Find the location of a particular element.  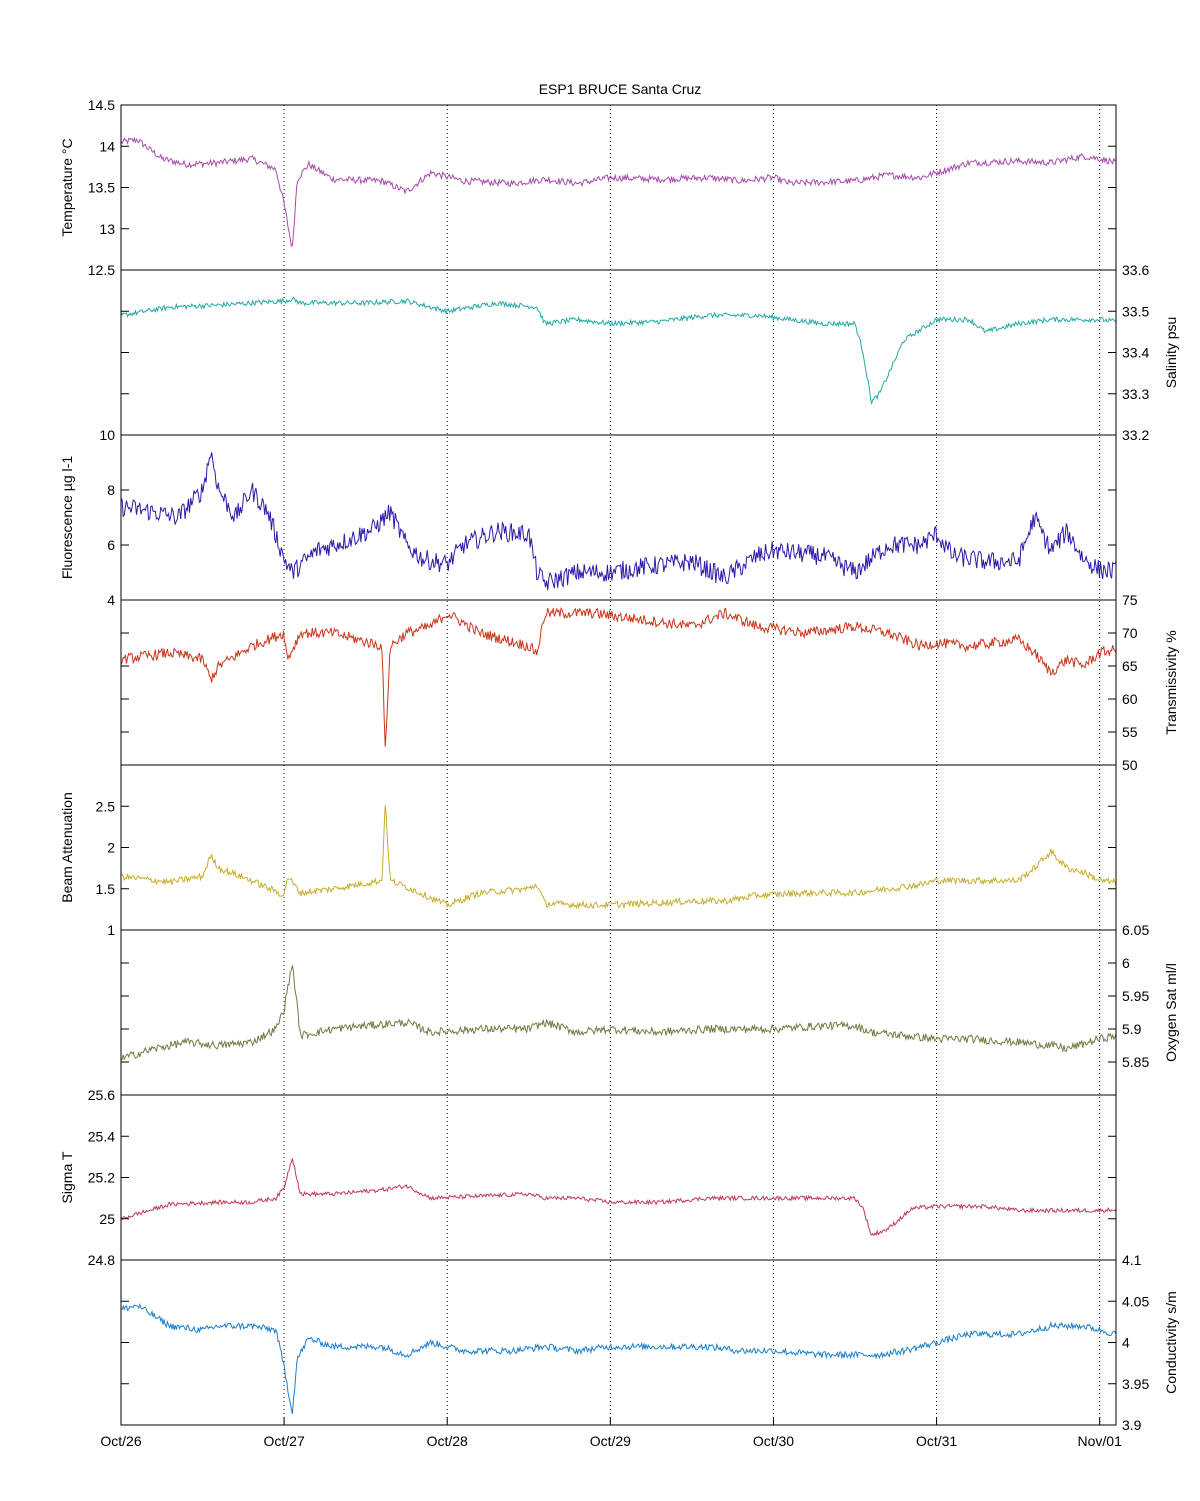

oxygen-y-tick-label: 6.05 is located at coordinates (1135, 930).